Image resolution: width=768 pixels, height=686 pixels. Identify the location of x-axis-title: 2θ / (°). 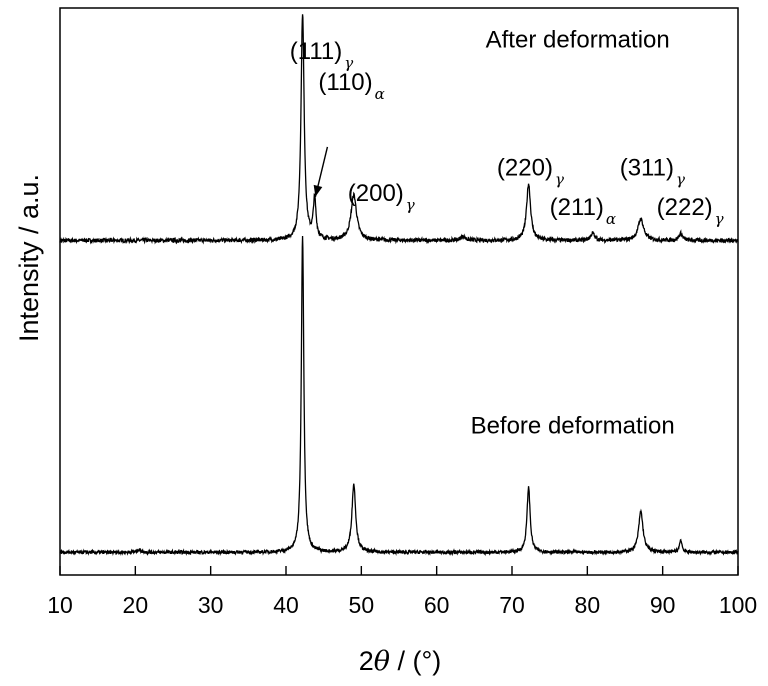
(400, 661).